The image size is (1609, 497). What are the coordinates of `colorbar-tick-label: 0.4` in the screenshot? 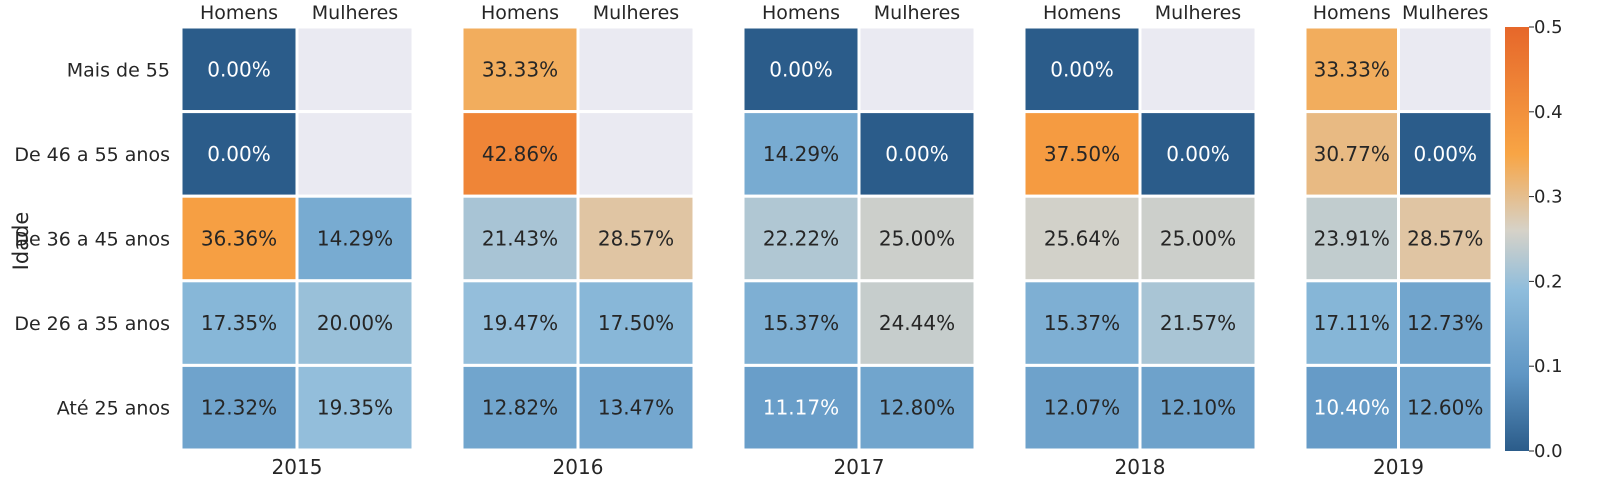 It's located at (1548, 112).